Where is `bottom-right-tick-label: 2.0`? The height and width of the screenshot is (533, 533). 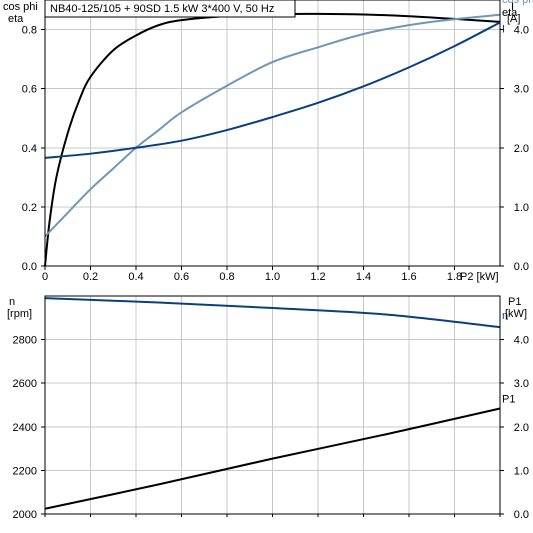
bottom-right-tick-label: 2.0 is located at coordinates (521, 428).